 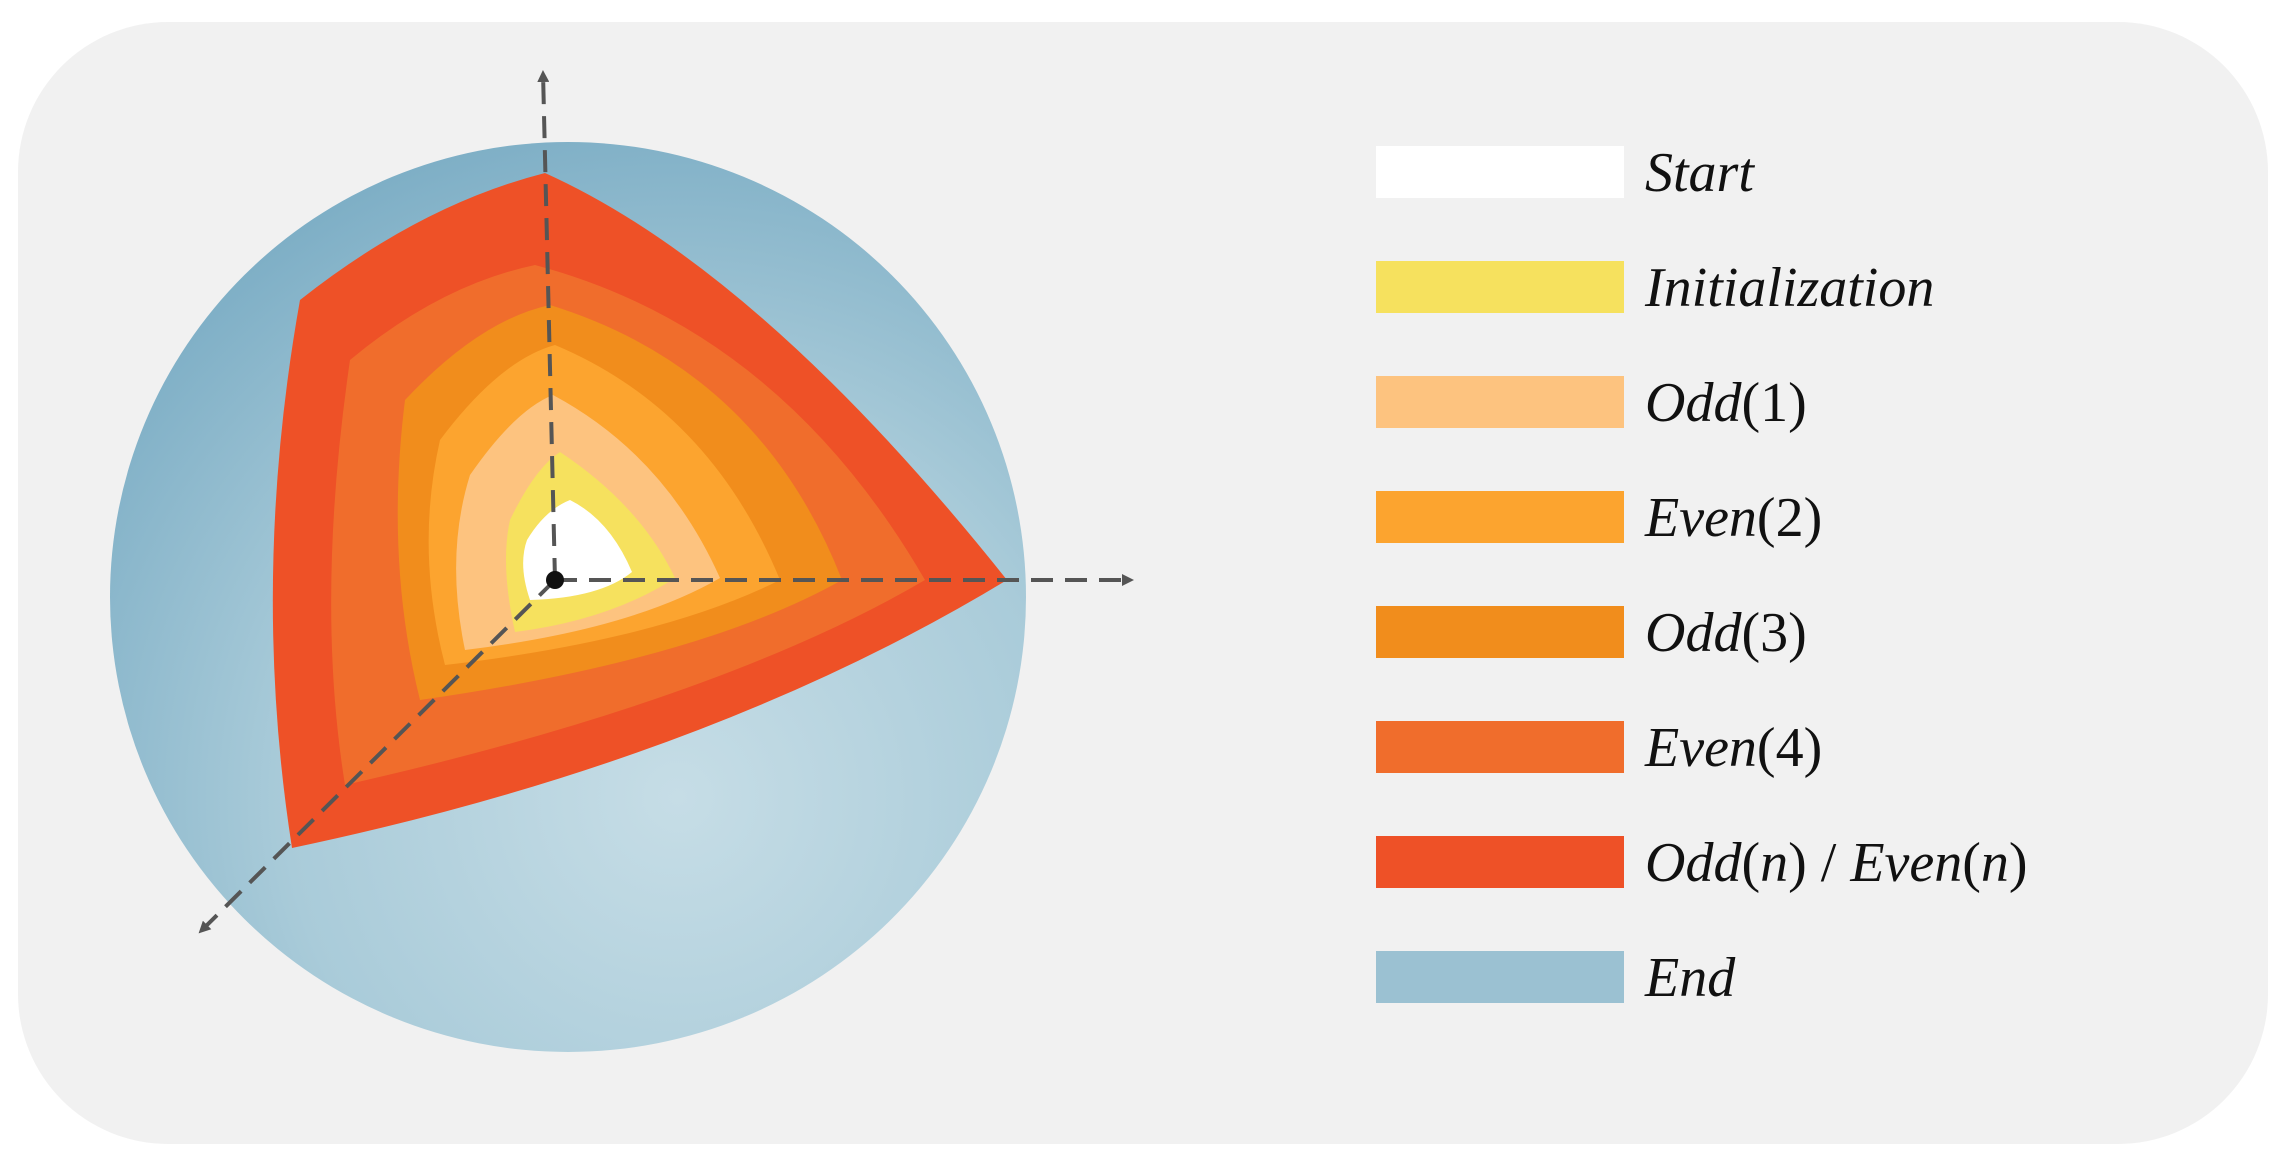 I want to click on legend-label-part: (3), so click(x=1773, y=633).